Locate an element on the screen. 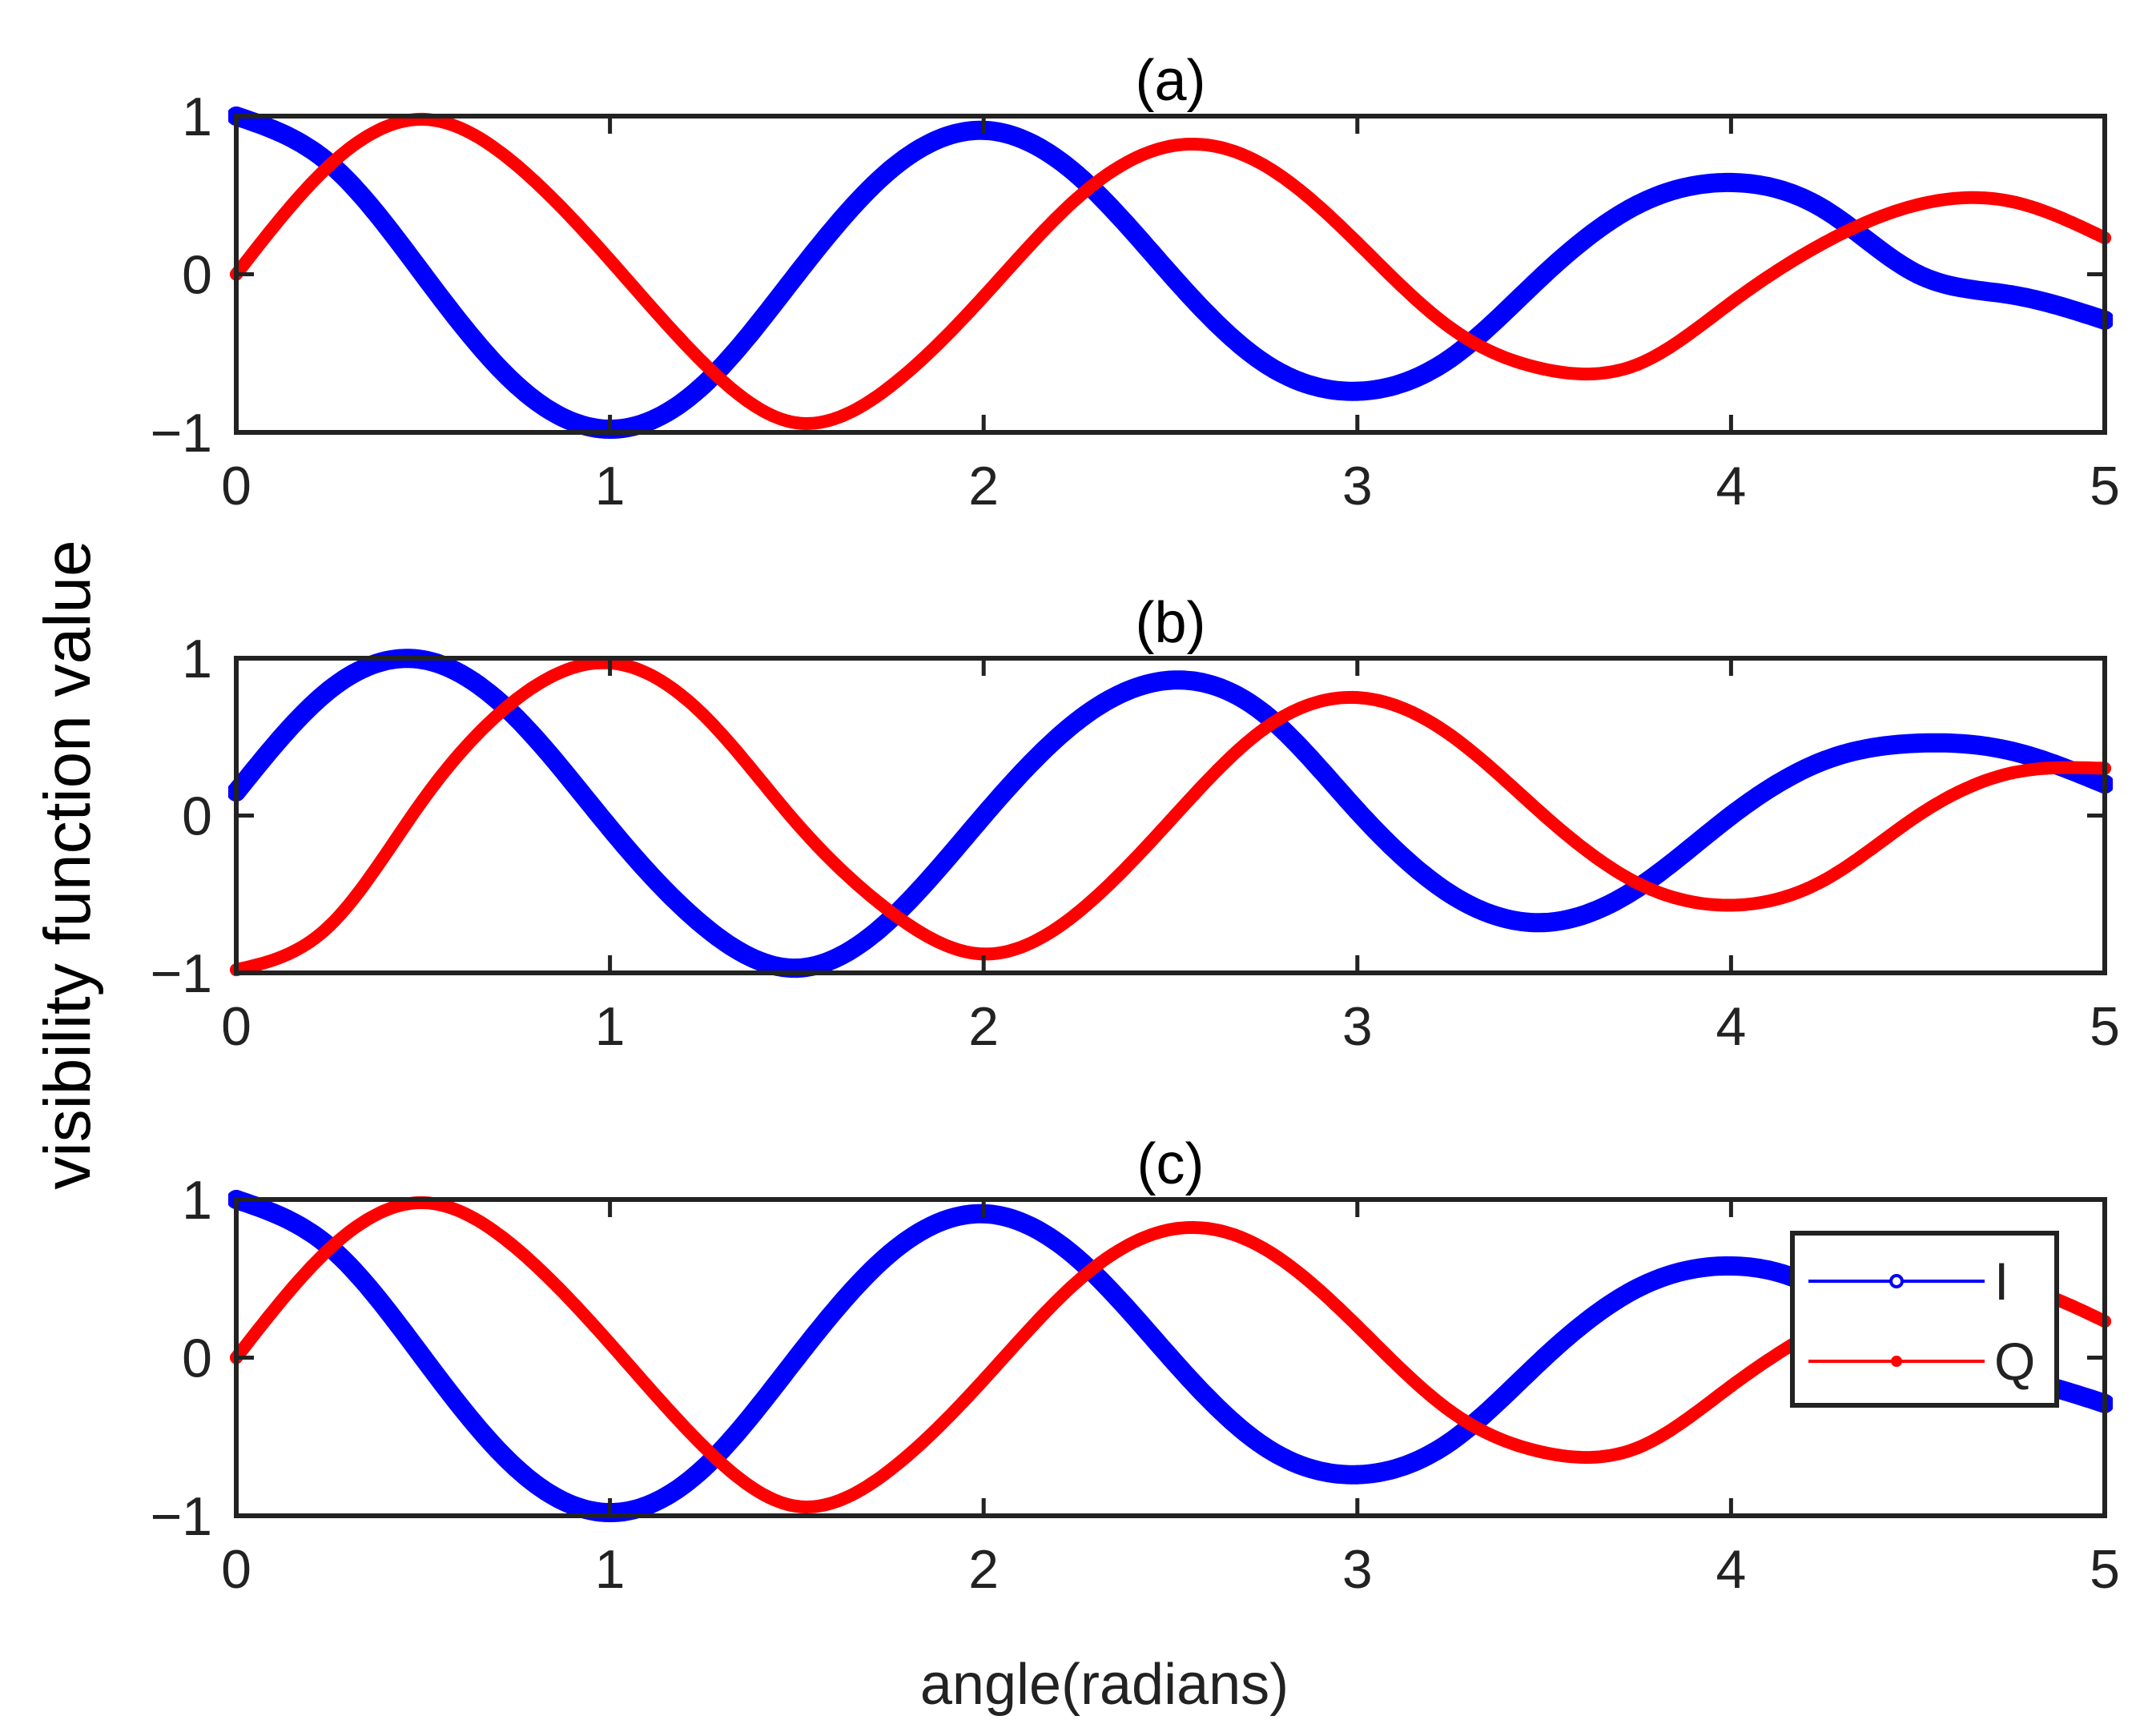 This screenshot has height=1736, width=2148. x-tick-label-b: 0 is located at coordinates (236, 1026).